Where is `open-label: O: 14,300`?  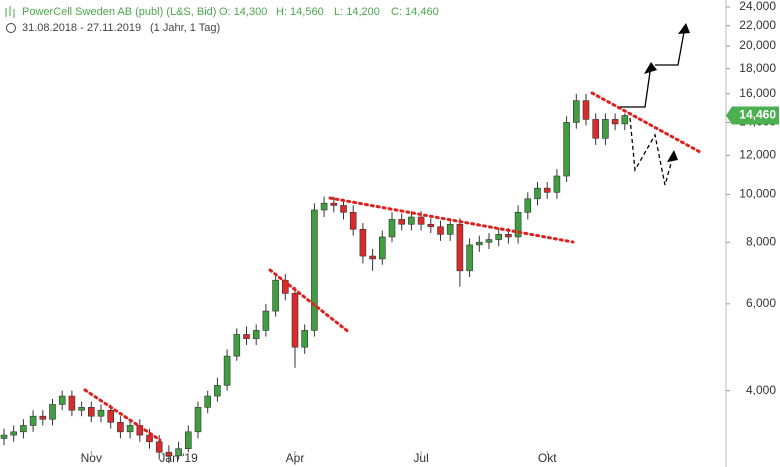 open-label: O: 14,300 is located at coordinates (243, 12).